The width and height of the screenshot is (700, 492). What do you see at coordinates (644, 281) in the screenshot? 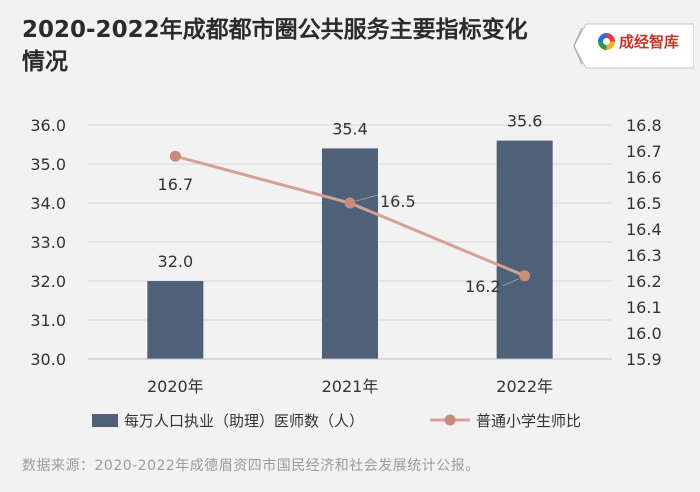
I see `y-right-tick-label: 16.2` at bounding box center [644, 281].